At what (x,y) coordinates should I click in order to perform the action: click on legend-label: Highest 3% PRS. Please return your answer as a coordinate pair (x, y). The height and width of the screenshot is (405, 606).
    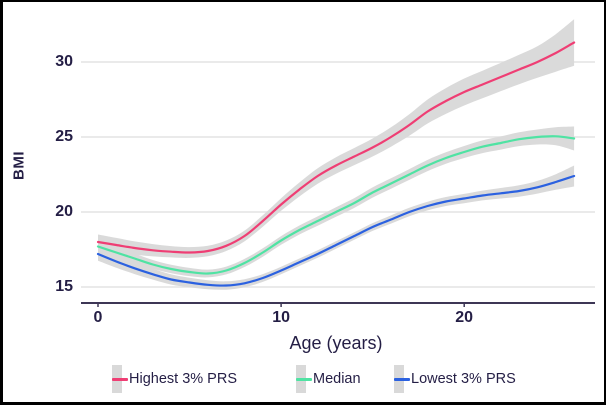
    Looking at the image, I should click on (183, 379).